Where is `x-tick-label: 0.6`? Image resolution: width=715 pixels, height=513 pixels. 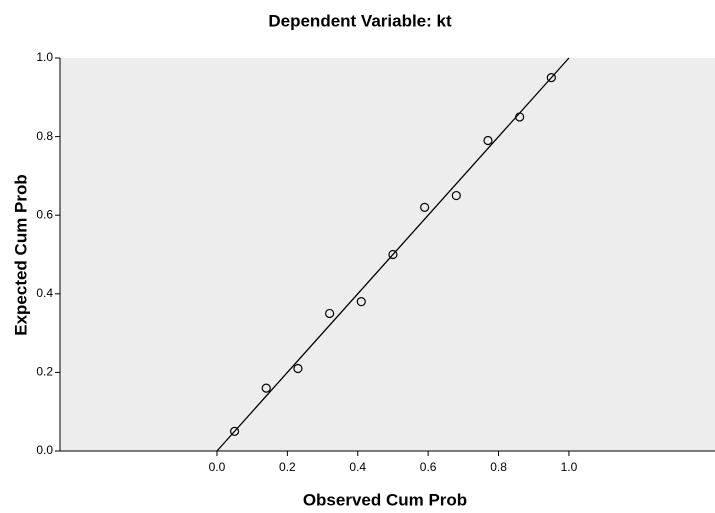 x-tick-label: 0.6 is located at coordinates (428, 467).